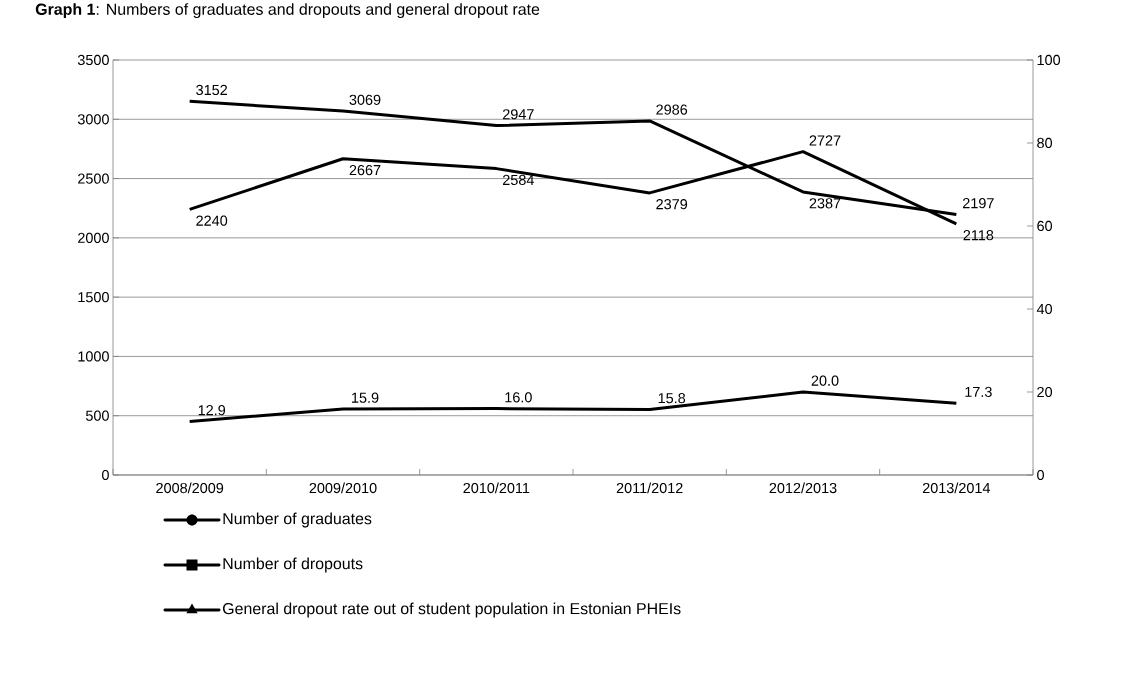 This screenshot has height=686, width=1125. Describe the element at coordinates (978, 392) in the screenshot. I see `data-label: 17.3` at that location.